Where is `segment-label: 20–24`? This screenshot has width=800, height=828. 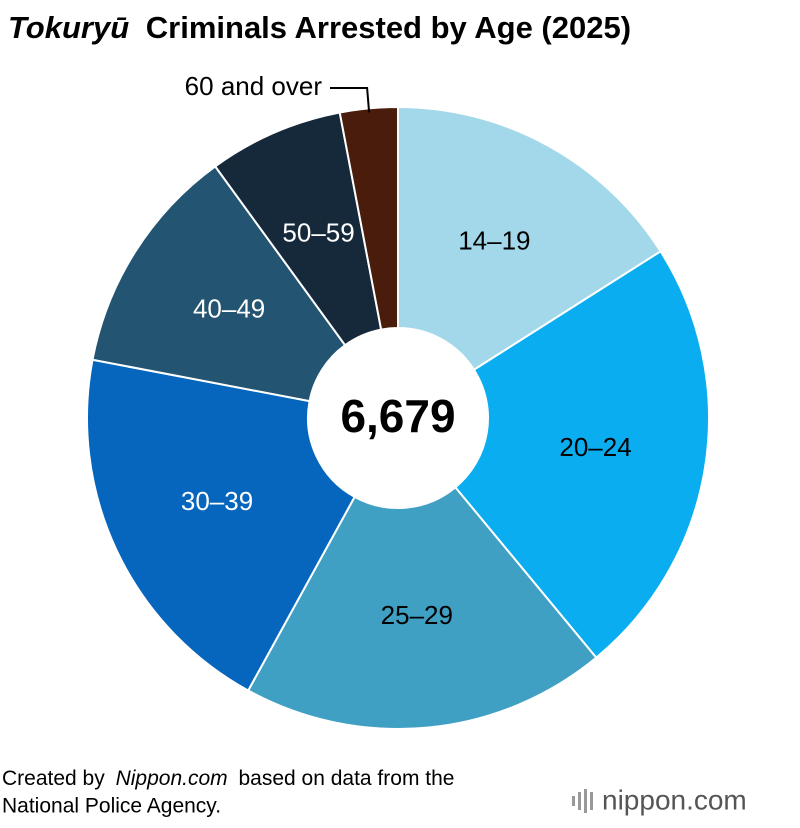
segment-label: 20–24 is located at coordinates (595, 447).